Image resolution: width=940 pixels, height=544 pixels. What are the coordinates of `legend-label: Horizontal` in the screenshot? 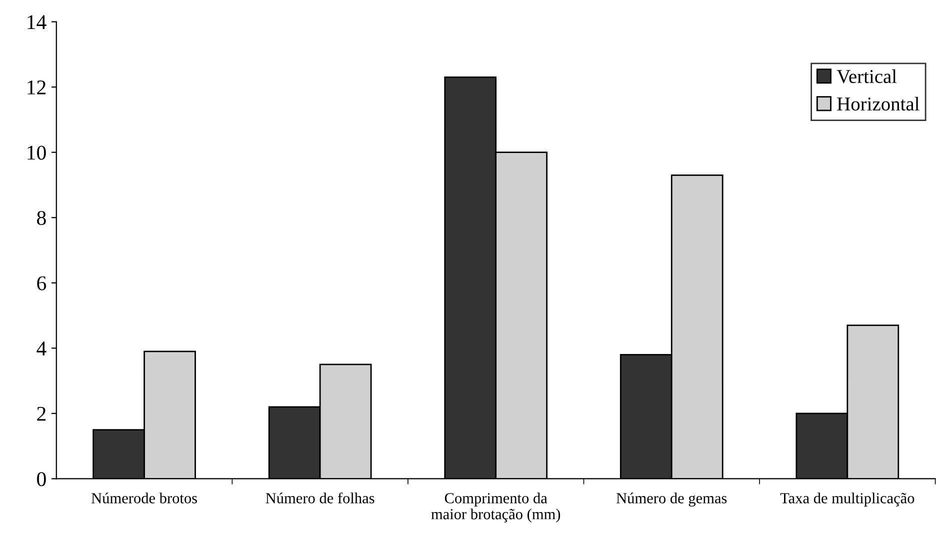 It's located at (878, 103).